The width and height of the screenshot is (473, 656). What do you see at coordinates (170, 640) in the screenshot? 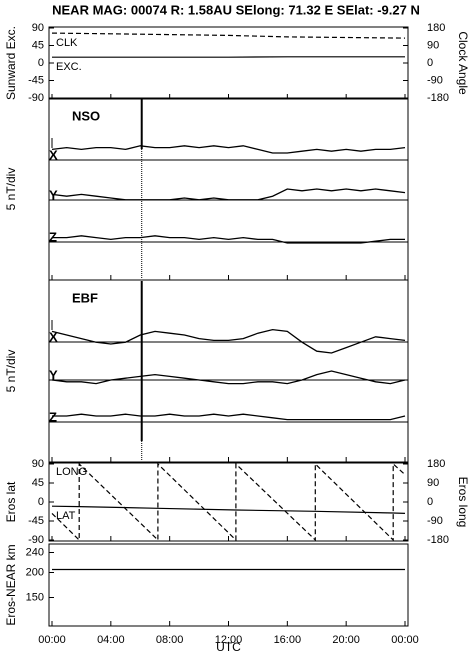
I see `x-tick-label: 08:00` at bounding box center [170, 640].